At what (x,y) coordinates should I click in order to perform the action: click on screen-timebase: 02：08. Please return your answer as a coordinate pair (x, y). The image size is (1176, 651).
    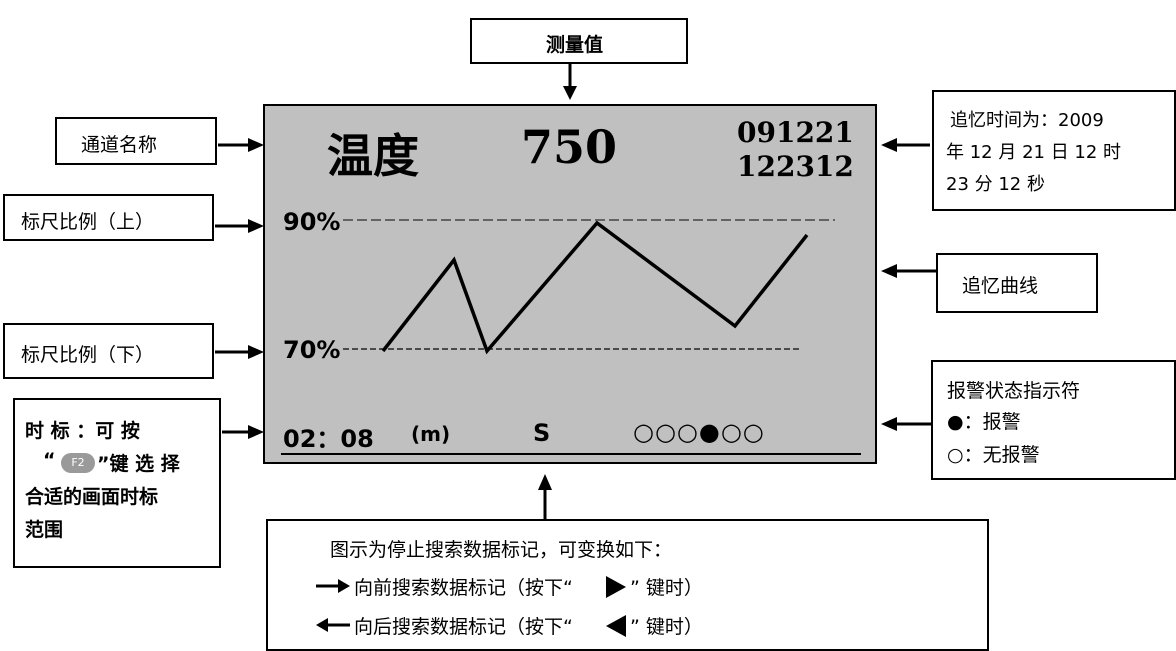
    Looking at the image, I should click on (328, 439).